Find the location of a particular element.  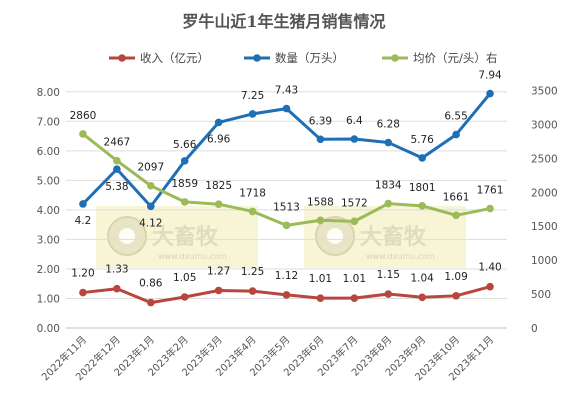

legend-item: 均价（元/头）右 is located at coordinates (439, 58).